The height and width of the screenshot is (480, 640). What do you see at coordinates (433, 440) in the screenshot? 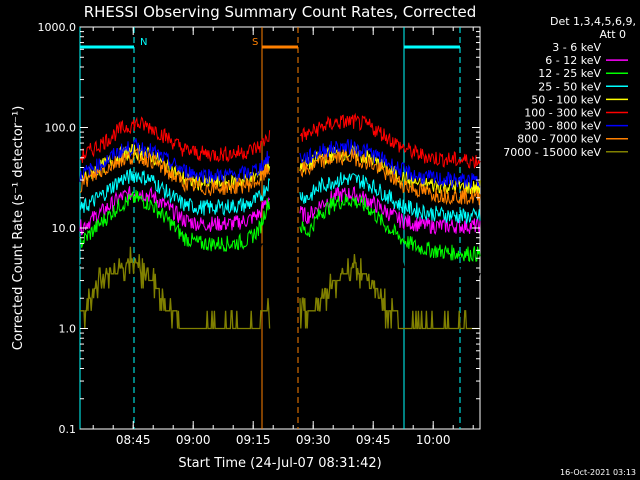
I see `x-tick-label: 10:00` at bounding box center [433, 440].